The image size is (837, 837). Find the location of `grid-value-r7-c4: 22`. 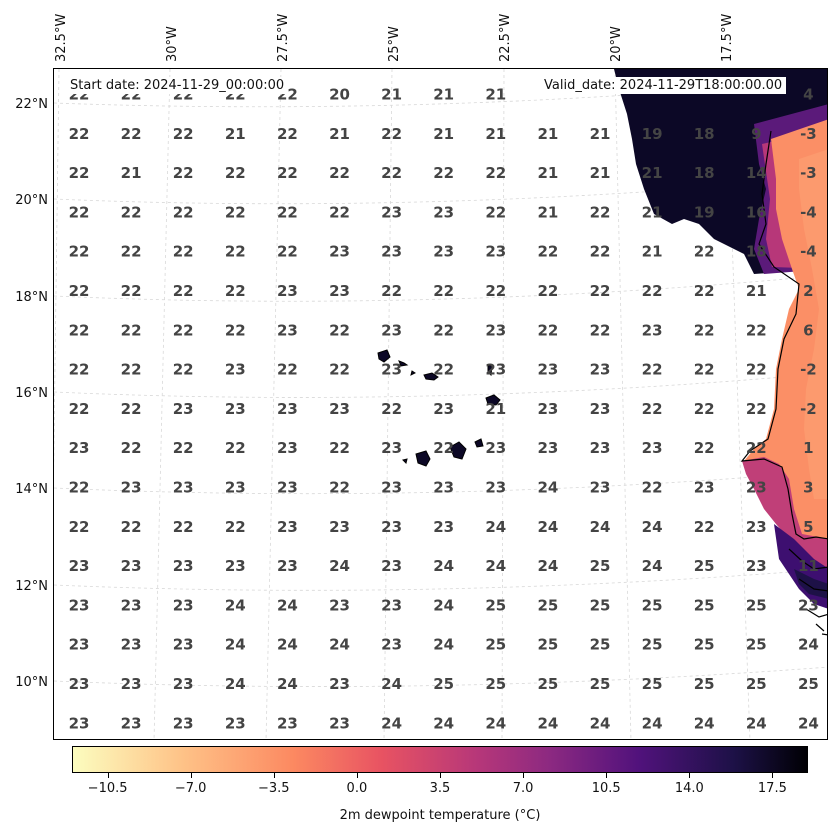

grid-value-r7-c4: 22 is located at coordinates (287, 370).